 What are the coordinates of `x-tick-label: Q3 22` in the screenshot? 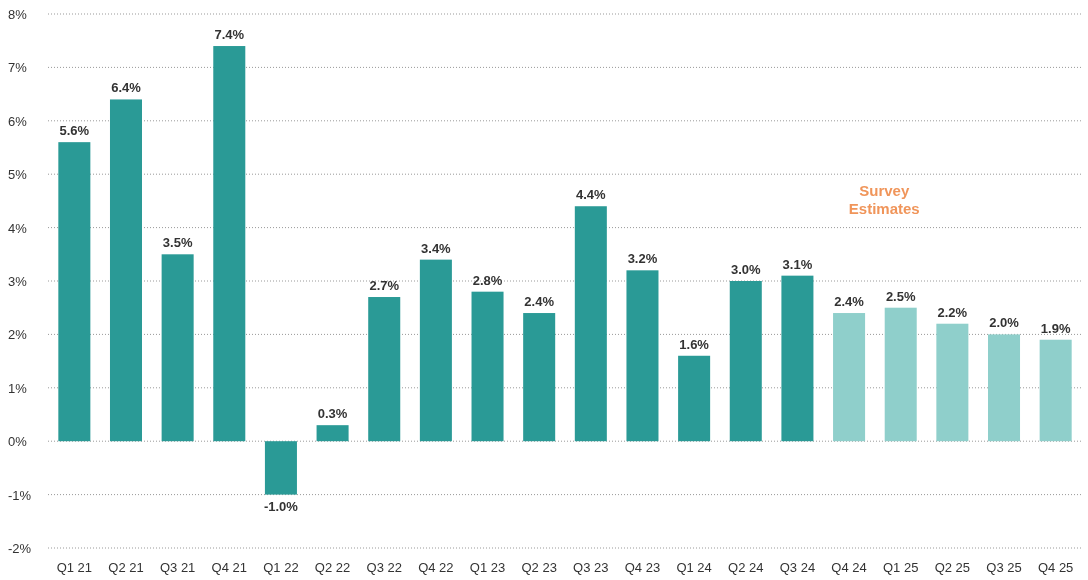 It's located at (384, 567).